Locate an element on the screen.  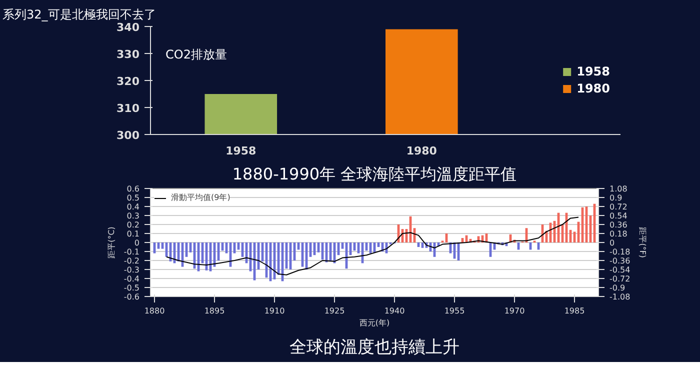
chart-title: 1880-1990年 全球海陸平均溫度距平值 is located at coordinates (374, 174).